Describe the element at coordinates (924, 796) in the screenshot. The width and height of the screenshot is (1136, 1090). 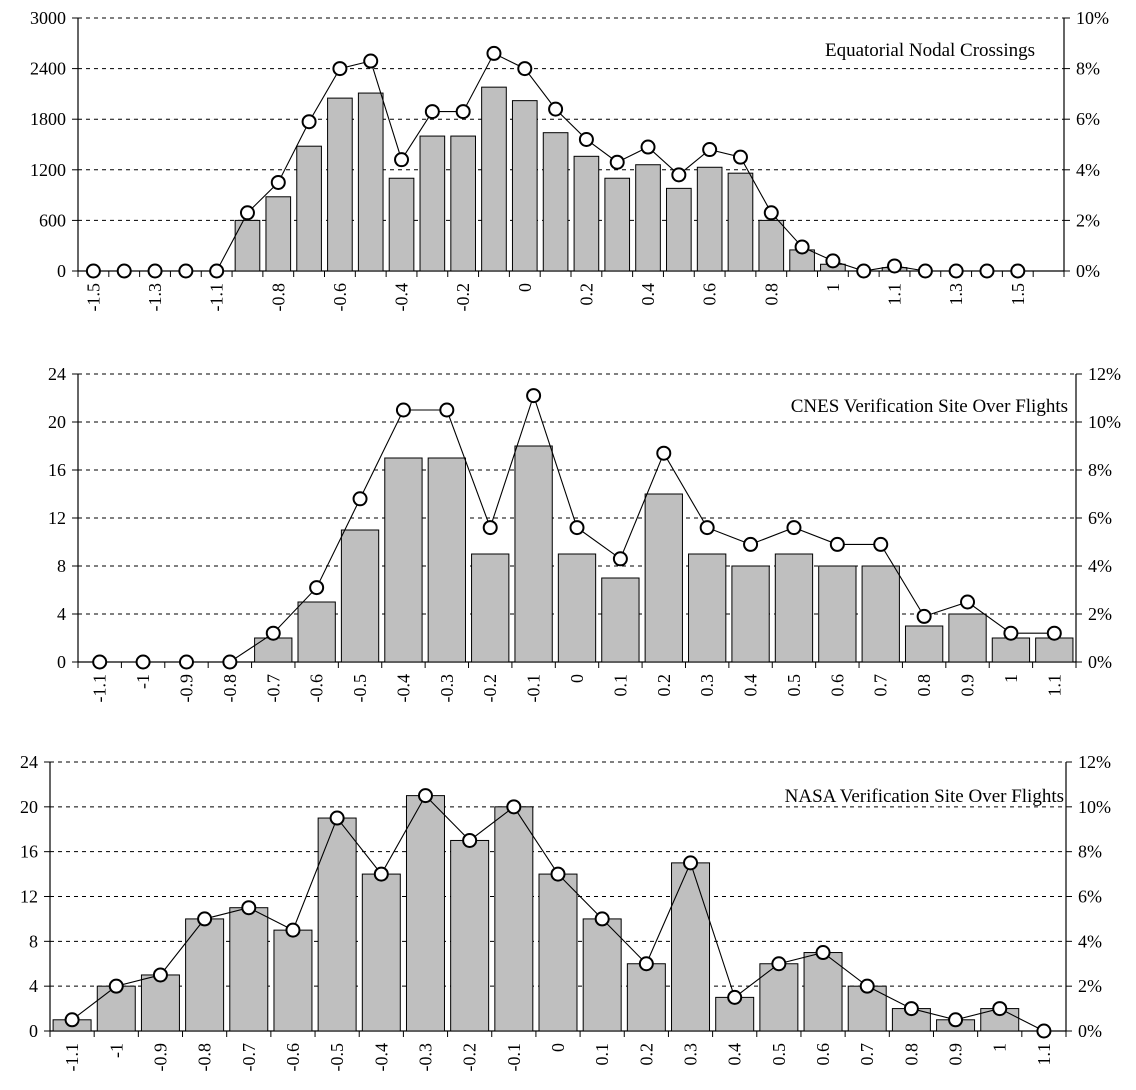
I see `chart-title: NASA Verification Site Over Flights` at that location.